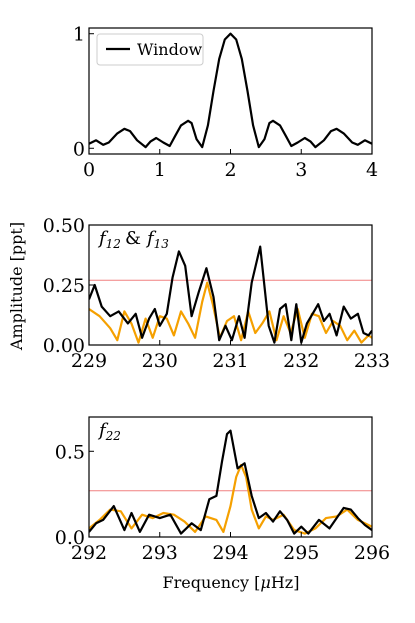 The image size is (415, 623). I want to click on y-axis-label: Amplitude [ppt], so click(16, 286).